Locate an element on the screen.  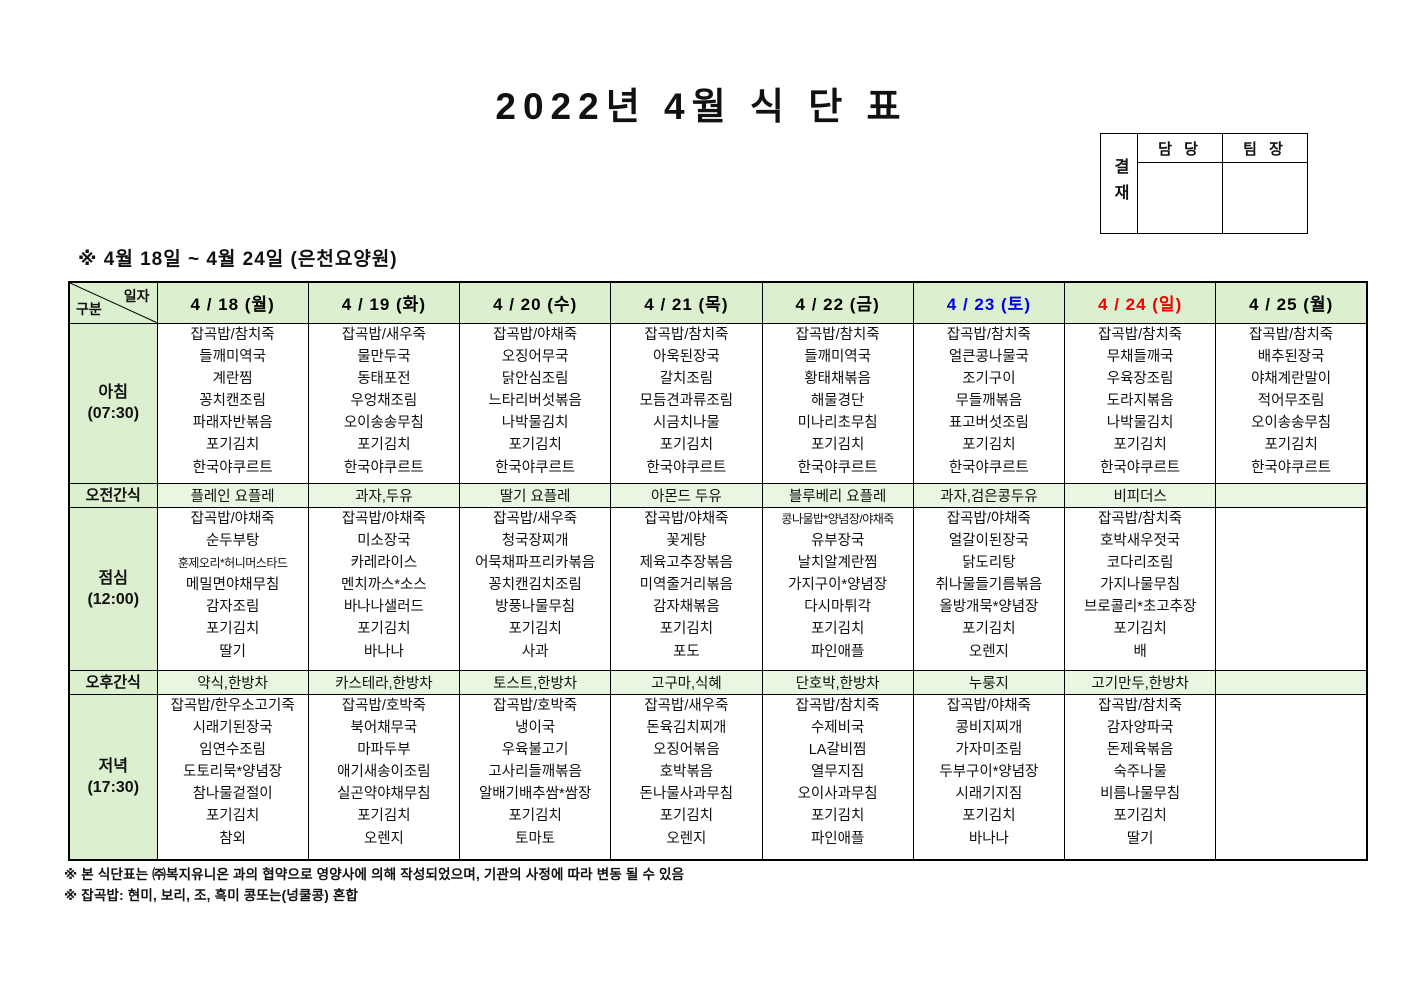
meal-name: 아침 is located at coordinates (113, 392).